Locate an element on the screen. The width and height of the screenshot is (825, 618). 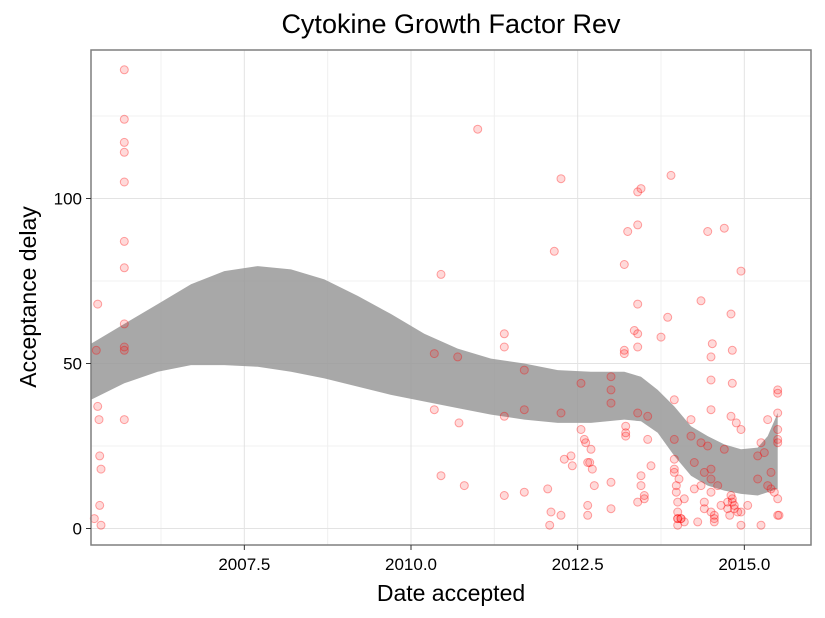
y-tick-label: 0 is located at coordinates (77, 529).